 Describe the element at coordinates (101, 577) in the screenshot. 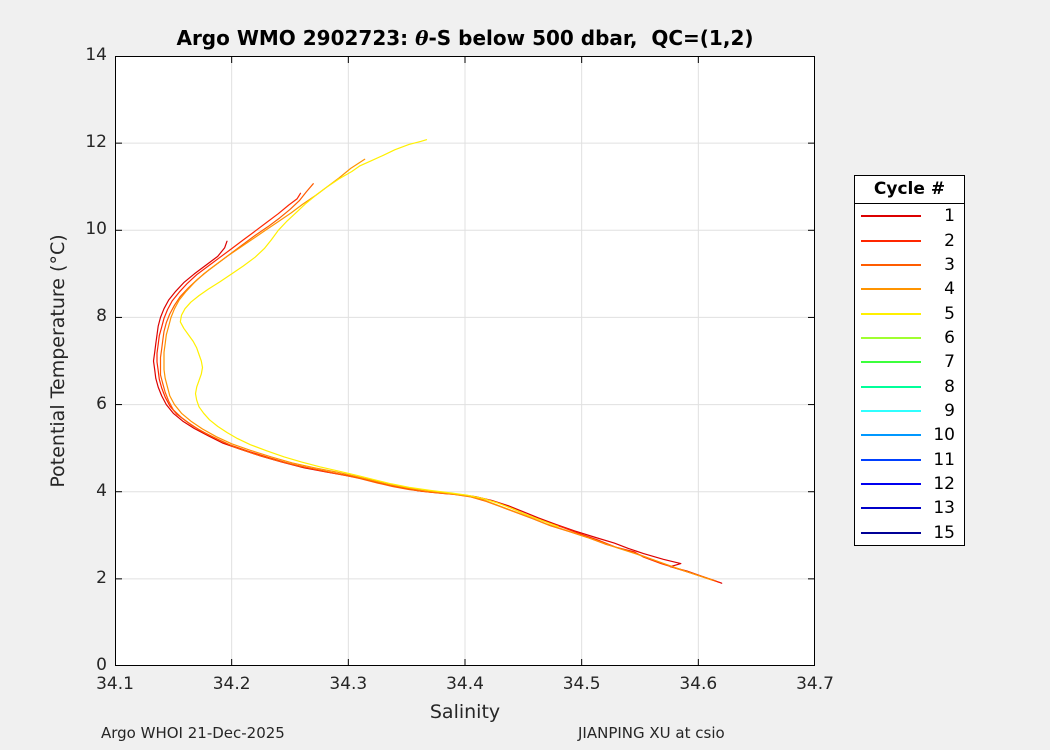

I see `y-tick-label: 2` at that location.